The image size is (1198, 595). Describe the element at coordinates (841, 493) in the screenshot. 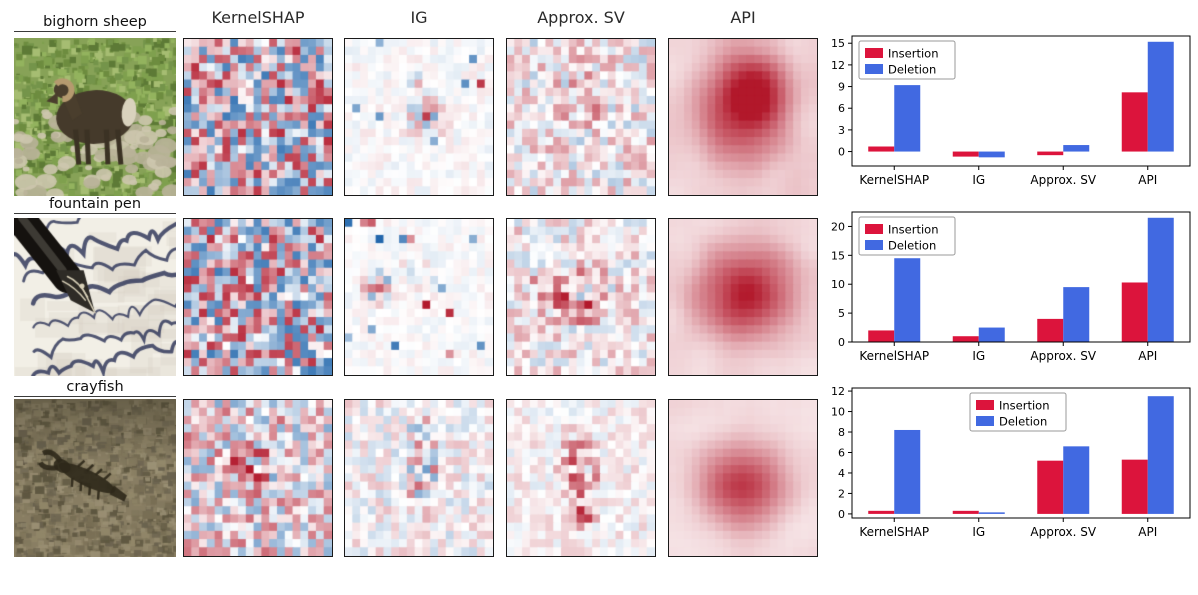

I see `svg-text: 2` at that location.